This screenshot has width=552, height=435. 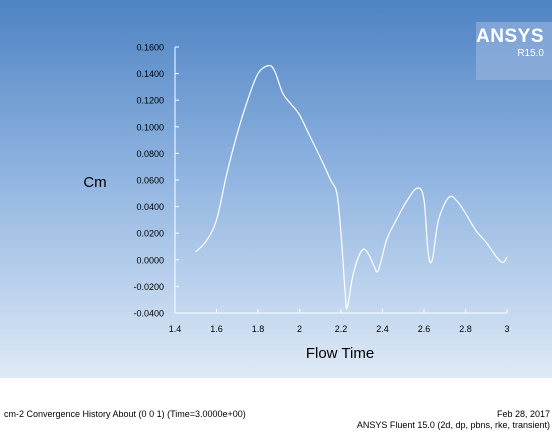 I want to click on x-axis-label: Flow Time, so click(x=340, y=353).